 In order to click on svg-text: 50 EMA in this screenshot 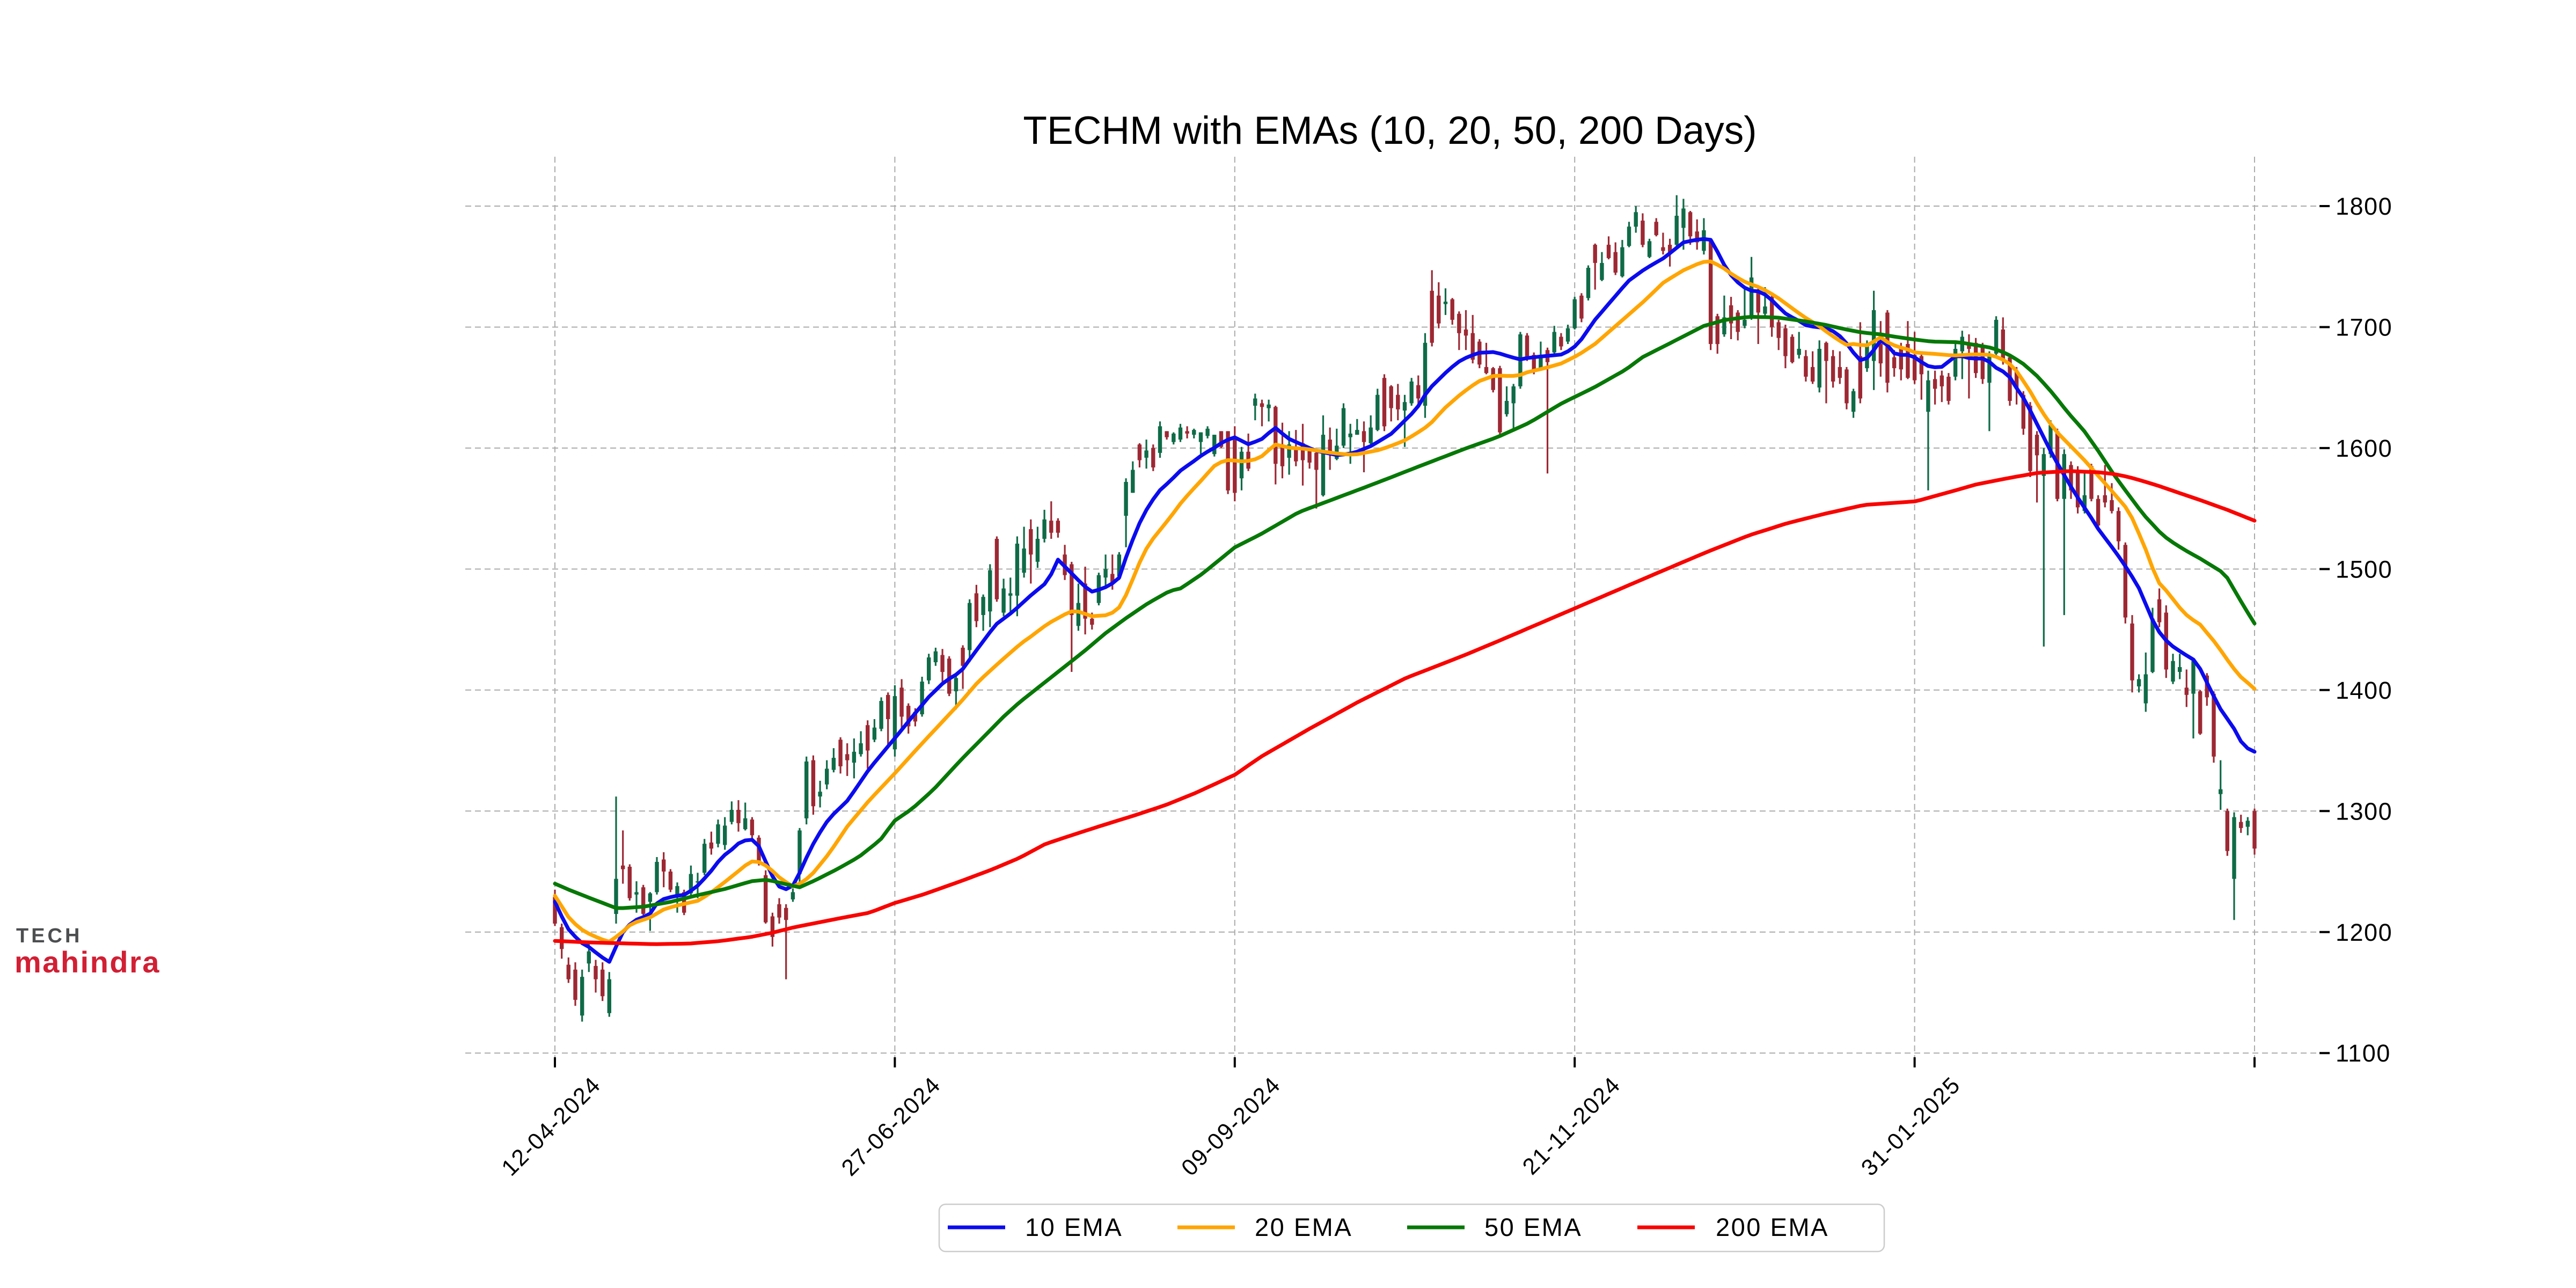, I will do `click(1533, 1227)`.